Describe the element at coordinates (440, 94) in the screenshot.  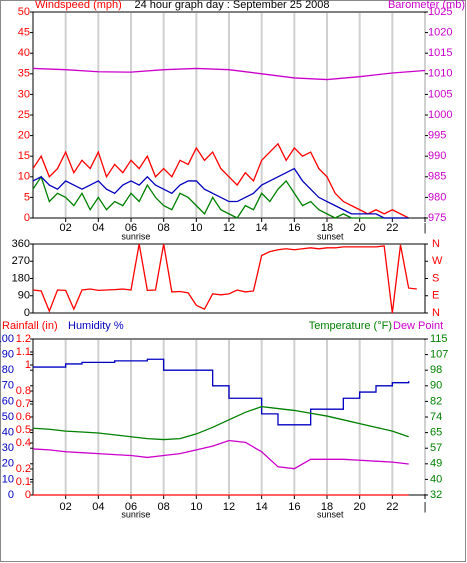
I see `y-tick-label: 1005` at that location.